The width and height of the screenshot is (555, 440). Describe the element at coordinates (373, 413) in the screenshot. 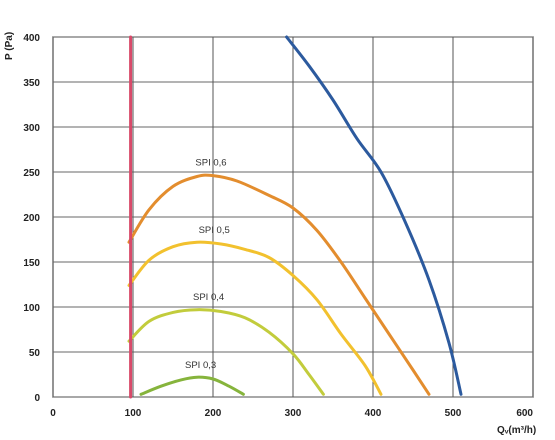

I see `x-tick-label: 400` at that location.